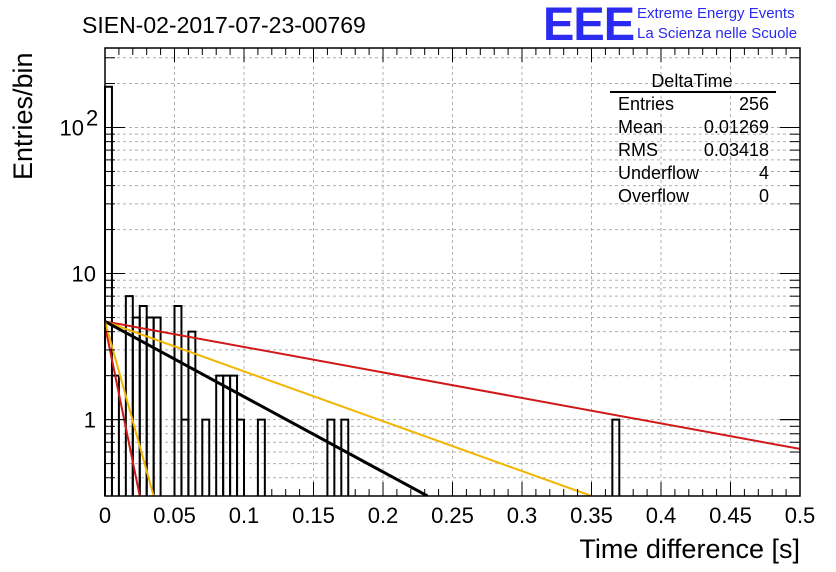 This screenshot has width=836, height=572. What do you see at coordinates (689, 549) in the screenshot?
I see `x-axis-label: Time difference [s]` at bounding box center [689, 549].